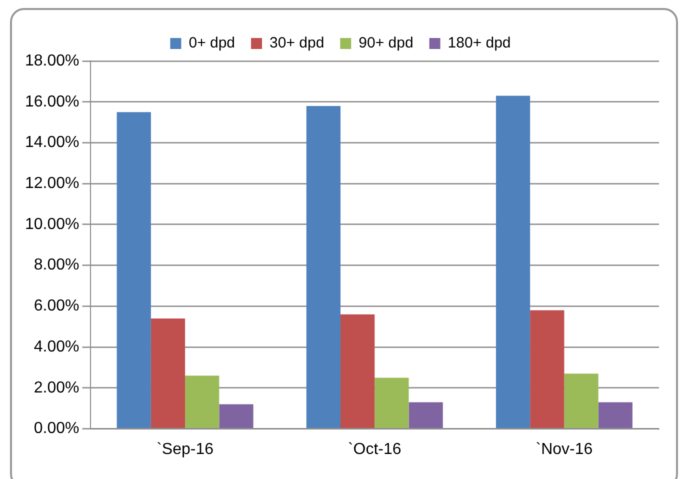 This screenshot has width=689, height=479. What do you see at coordinates (57, 265) in the screenshot?
I see `y-tick-label: 8.00%` at bounding box center [57, 265].